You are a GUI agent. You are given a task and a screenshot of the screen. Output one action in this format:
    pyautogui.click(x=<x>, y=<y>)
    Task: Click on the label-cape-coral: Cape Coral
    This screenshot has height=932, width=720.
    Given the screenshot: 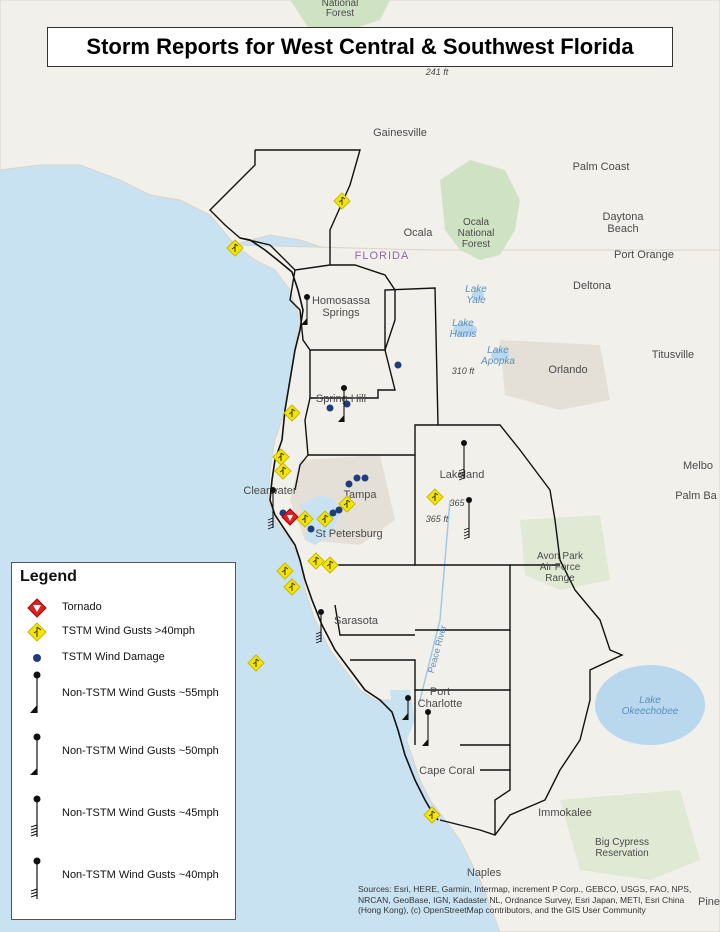 What is the action you would take?
    pyautogui.click(x=447, y=771)
    